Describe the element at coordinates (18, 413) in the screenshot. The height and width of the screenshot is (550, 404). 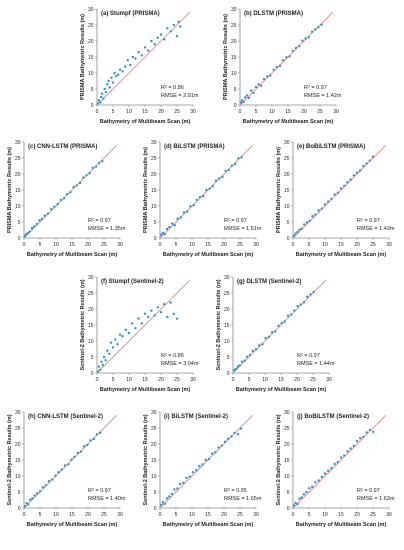
I see `y-tick-label: 30` at that location.